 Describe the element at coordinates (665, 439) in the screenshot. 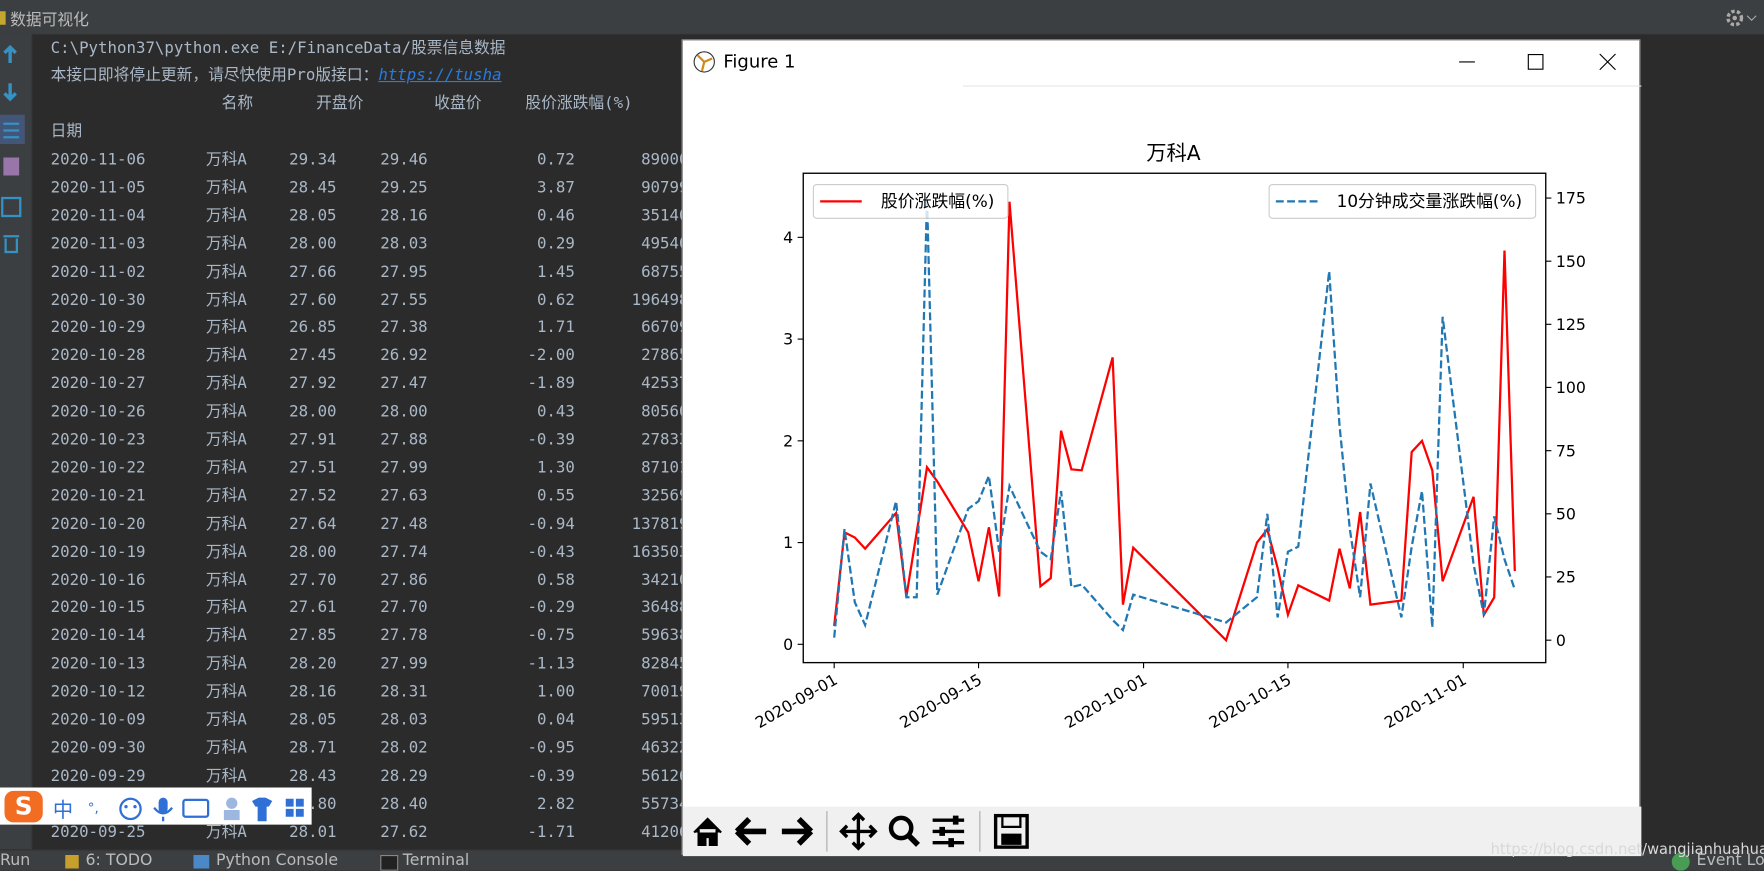

I see `row-volume: 27833` at that location.